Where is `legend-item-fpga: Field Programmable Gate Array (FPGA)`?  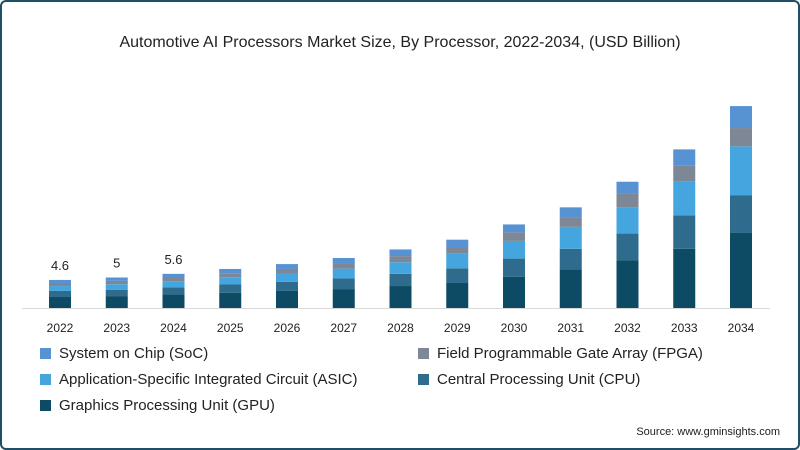 legend-item-fpga: Field Programmable Gate Array (FPGA) is located at coordinates (560, 353).